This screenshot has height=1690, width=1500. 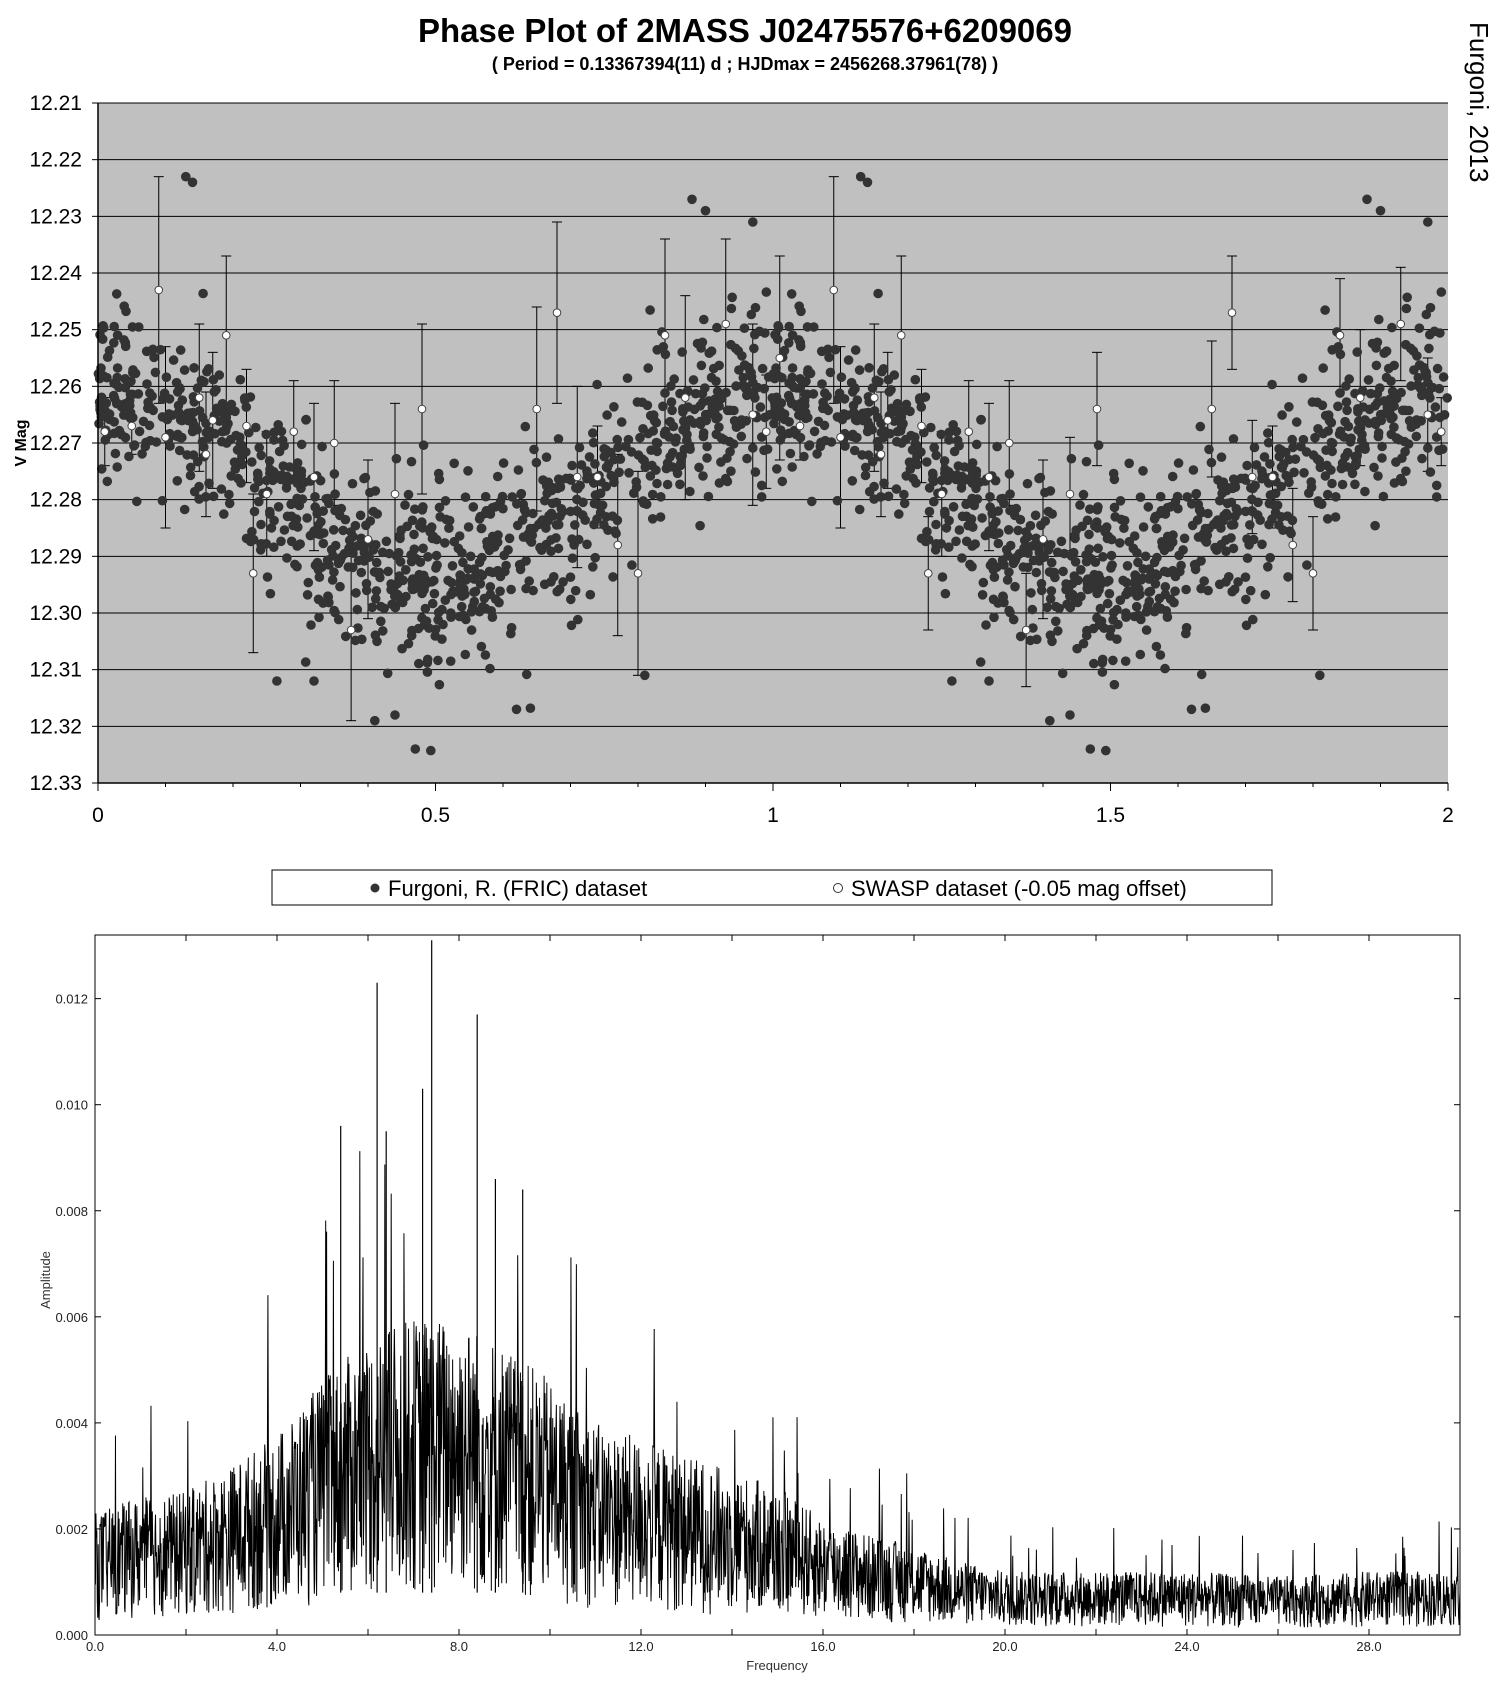 I want to click on y-axis-label: V Mag, so click(x=21, y=442).